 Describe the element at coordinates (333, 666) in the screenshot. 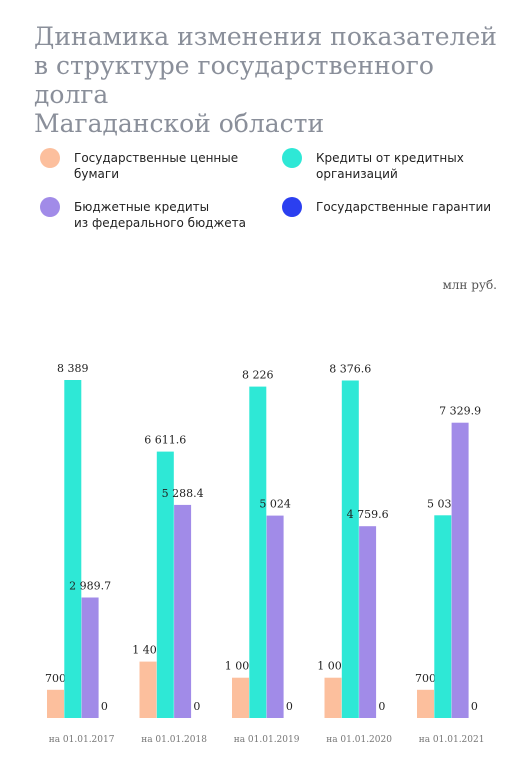

I see `value-label-securities-3: 1 000` at that location.